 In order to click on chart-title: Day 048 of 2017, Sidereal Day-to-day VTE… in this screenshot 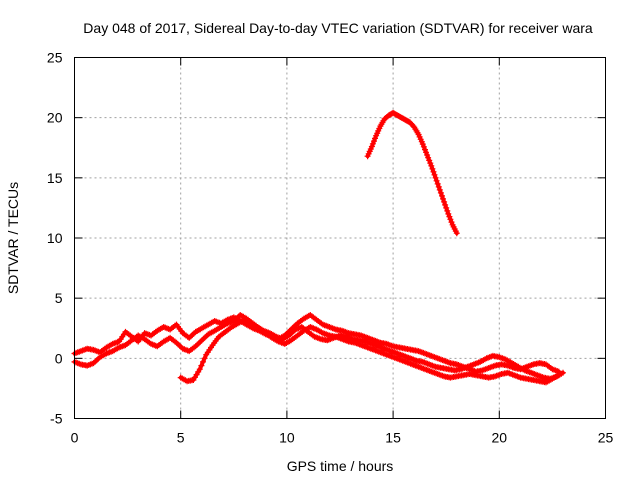, I will do `click(338, 28)`.